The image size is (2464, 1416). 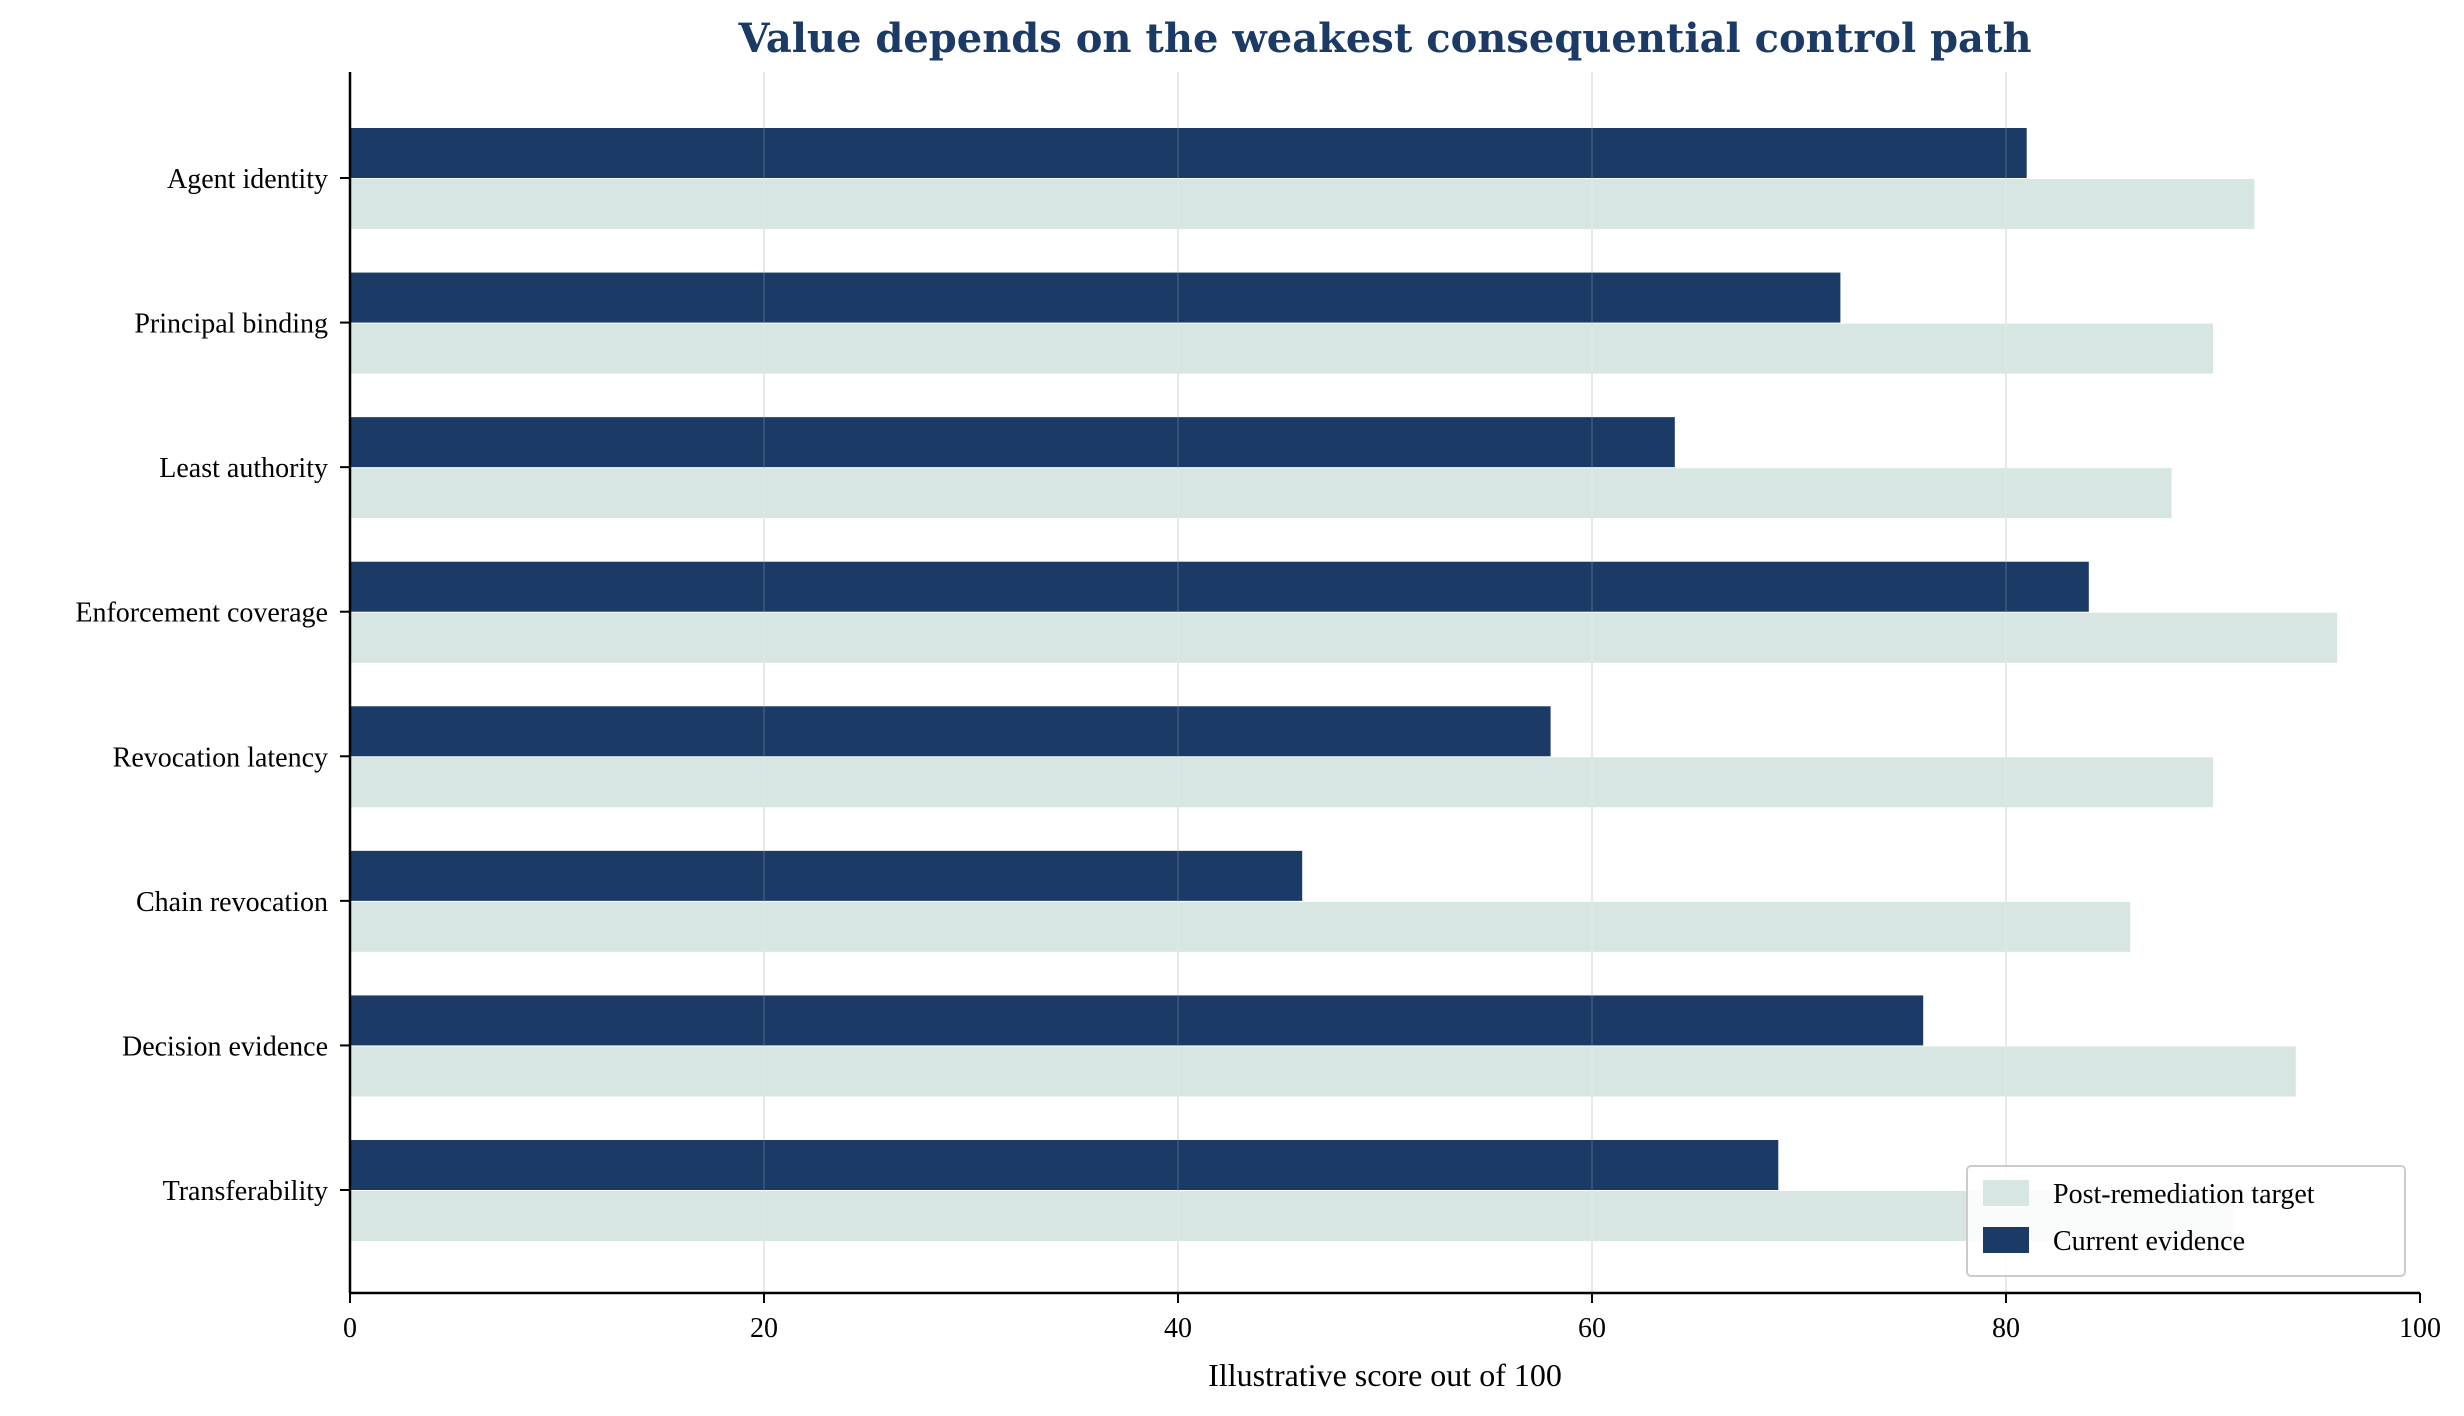 What do you see at coordinates (1592, 1328) in the screenshot?
I see `x-tick-label: 60` at bounding box center [1592, 1328].